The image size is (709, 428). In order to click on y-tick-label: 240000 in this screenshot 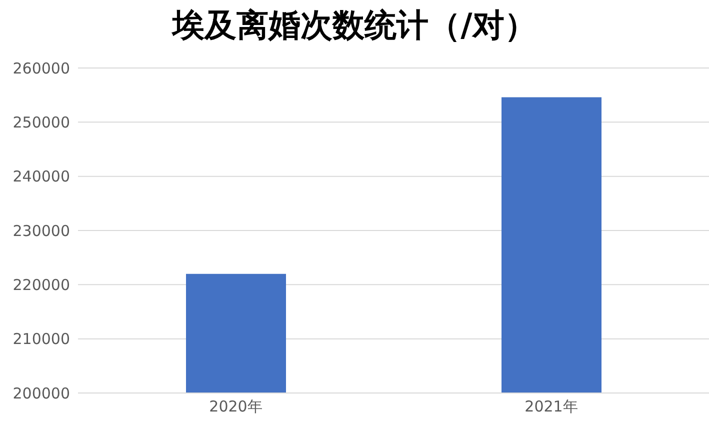, I will do `click(41, 177)`.